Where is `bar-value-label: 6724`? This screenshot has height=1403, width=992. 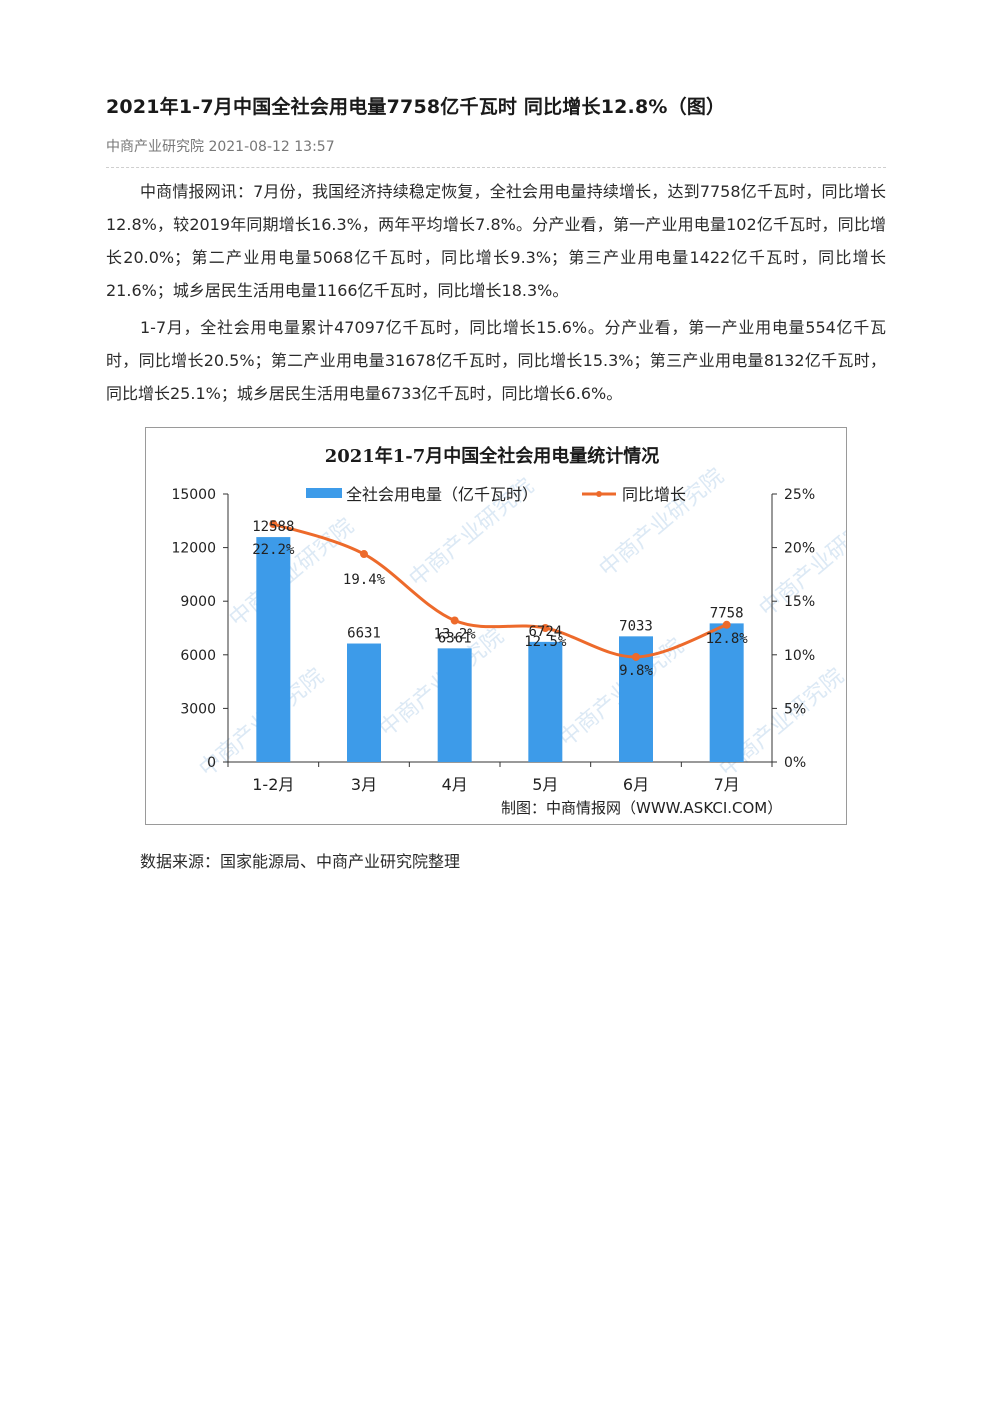
bar-value-label: 6724 is located at coordinates (545, 632).